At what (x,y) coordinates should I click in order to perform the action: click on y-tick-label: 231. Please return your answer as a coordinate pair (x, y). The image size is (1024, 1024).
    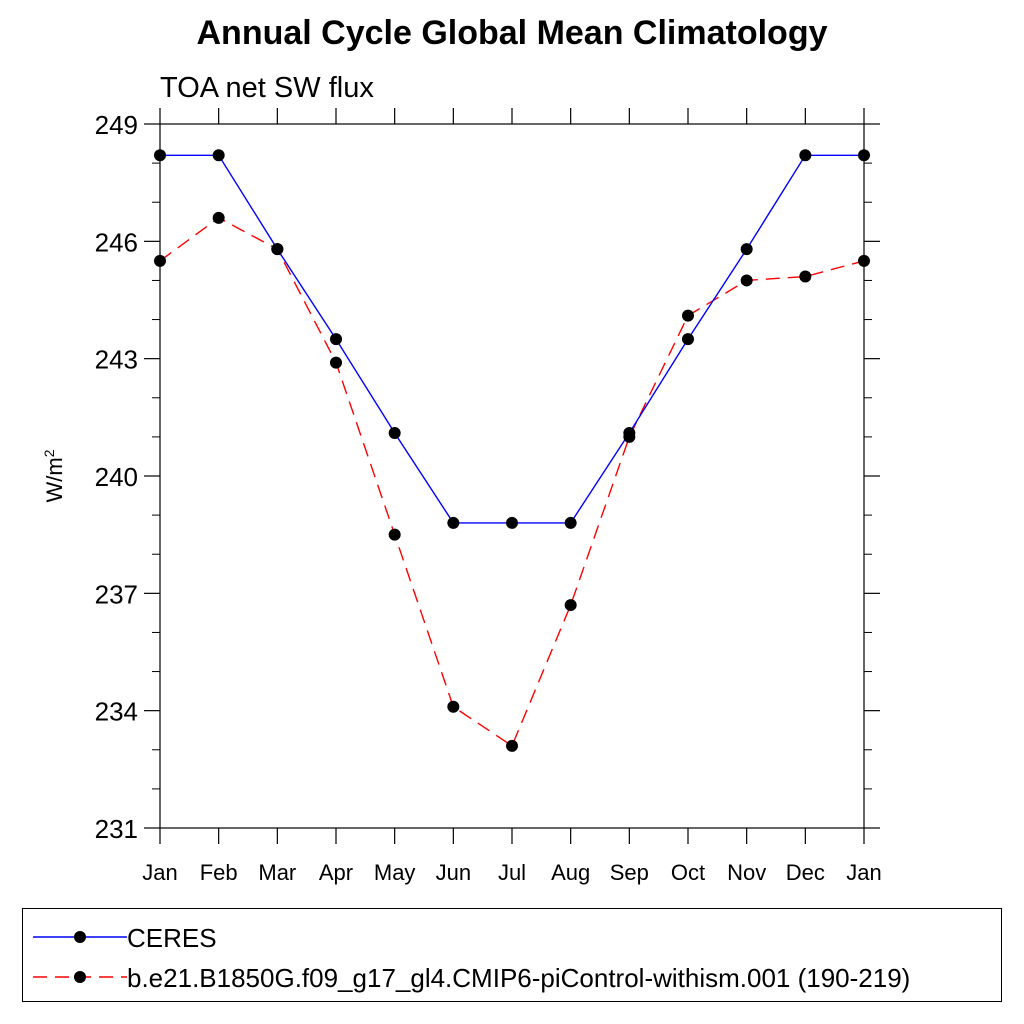
    Looking at the image, I should click on (116, 829).